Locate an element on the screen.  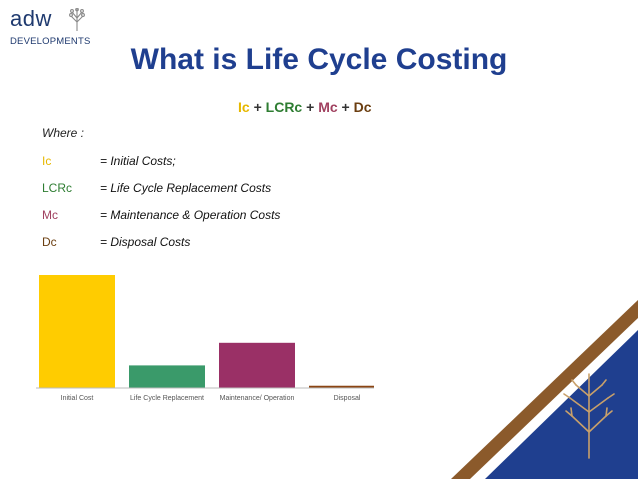
logo: adw DEVELOPMENTS is located at coordinates (54, 29).